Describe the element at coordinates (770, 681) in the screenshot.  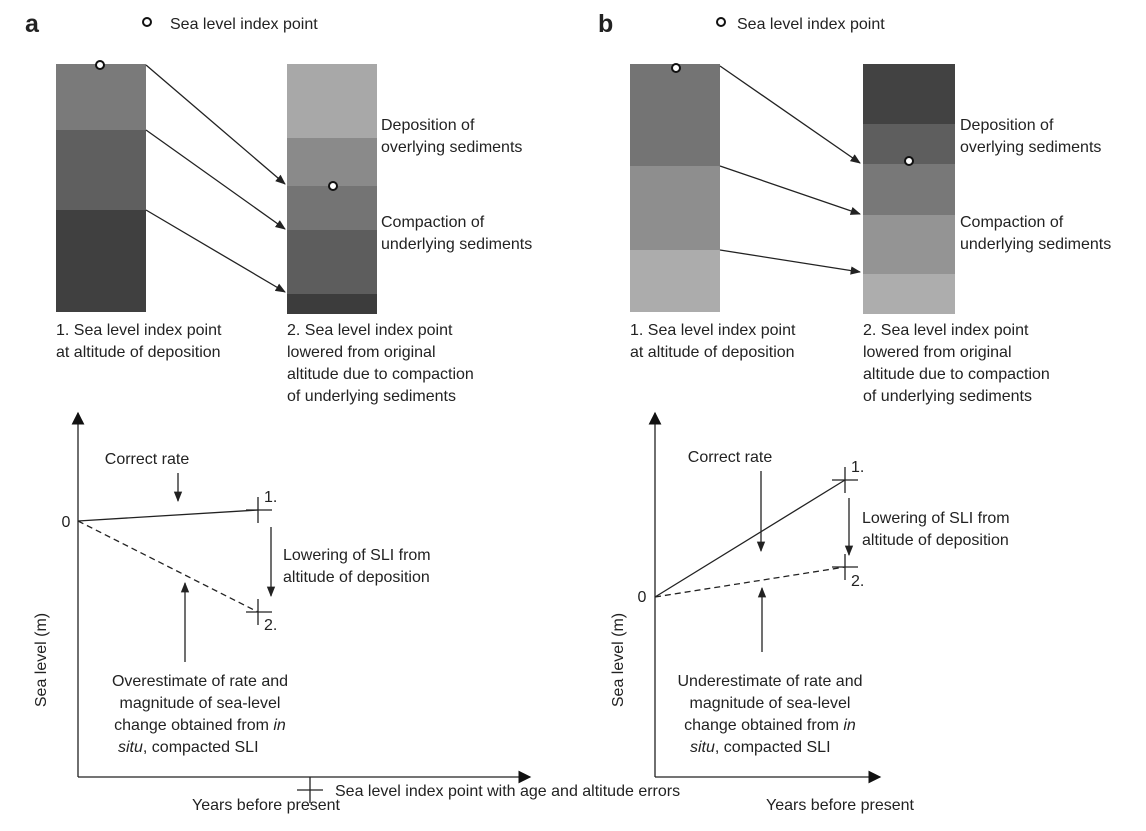
I see `annotation: Underestimate of rate and` at that location.